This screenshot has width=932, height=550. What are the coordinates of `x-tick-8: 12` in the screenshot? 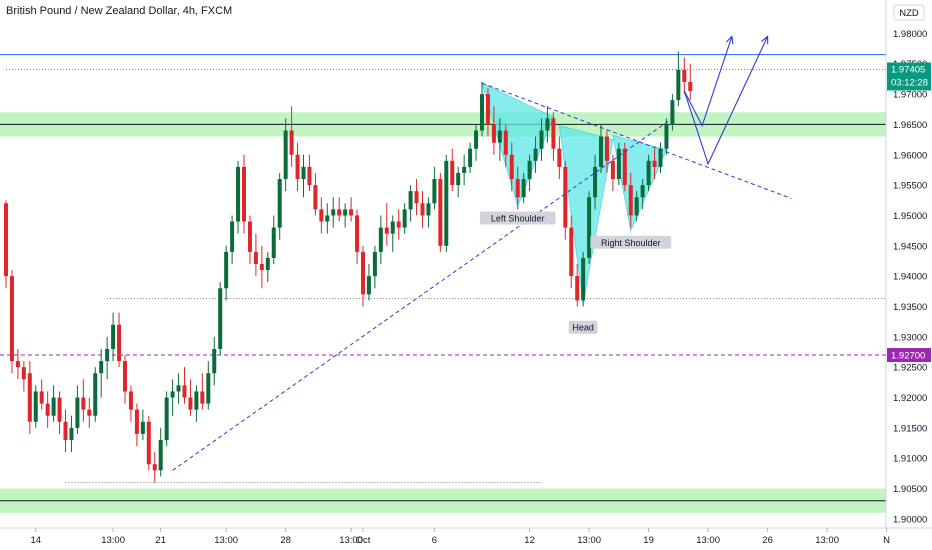 It's located at (529, 540).